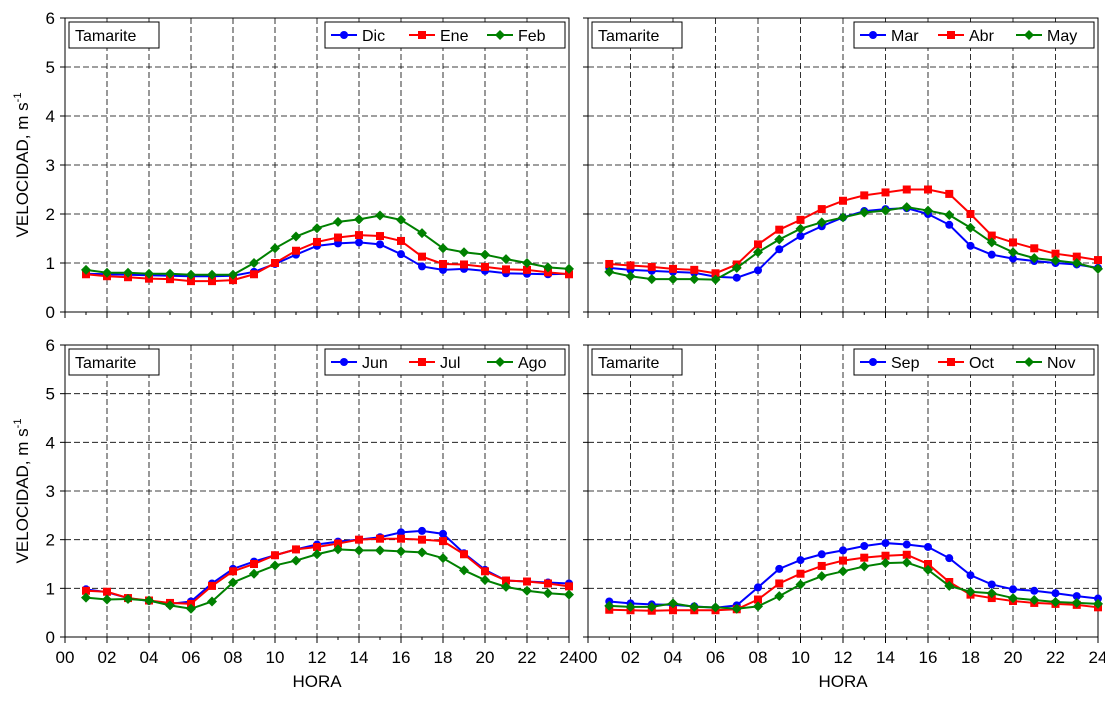  I want to click on y-tick-label: 0, so click(50, 312).